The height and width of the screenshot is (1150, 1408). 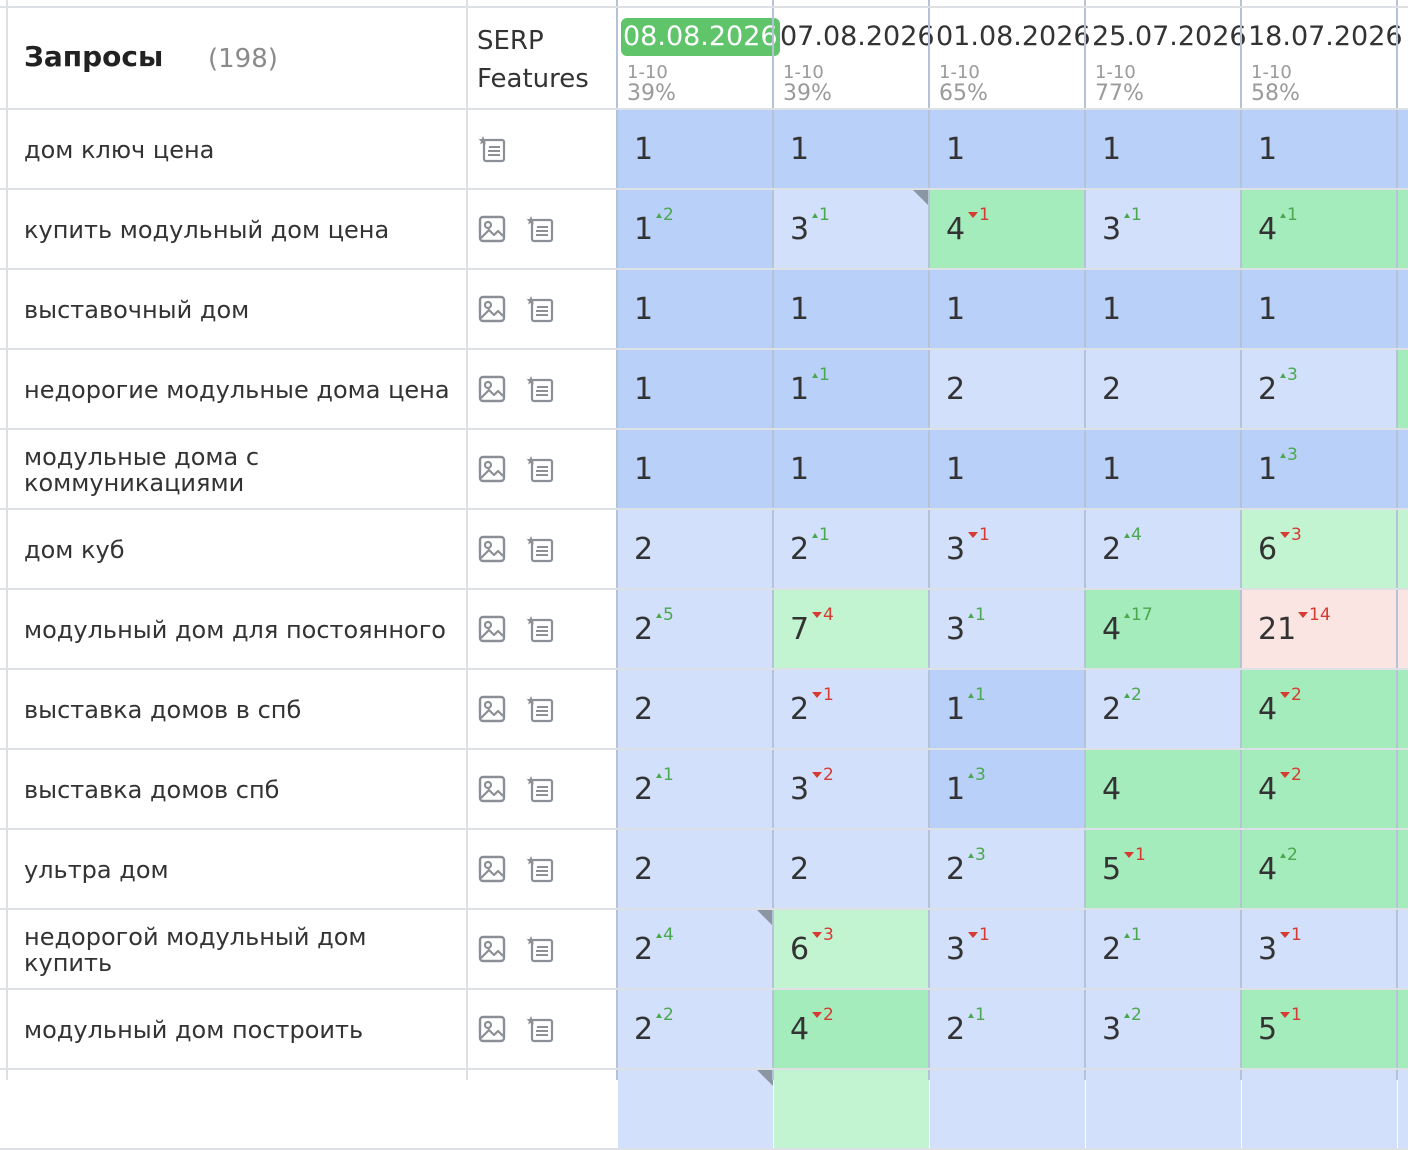 I want to click on query-text: дом ключ цена, so click(x=119, y=150).